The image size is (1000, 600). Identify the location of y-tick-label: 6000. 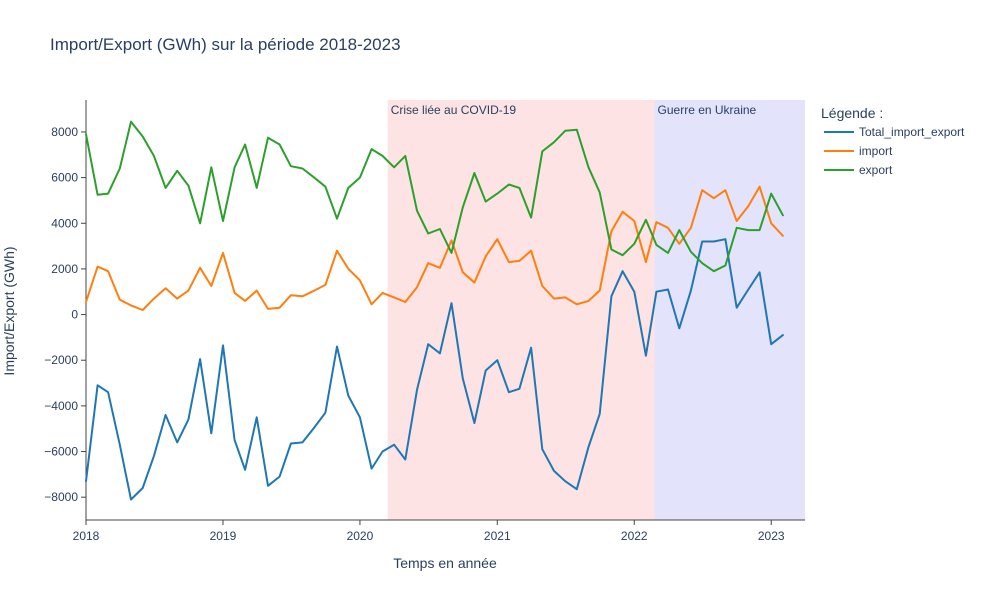
(64, 178).